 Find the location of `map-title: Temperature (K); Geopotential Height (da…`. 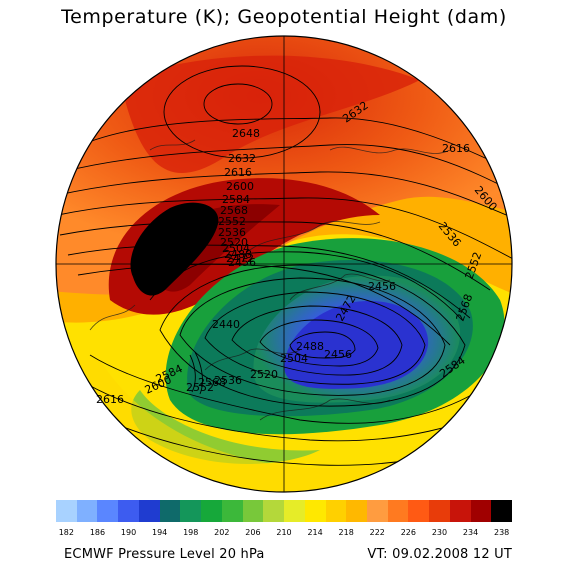

map-title: Temperature (K); Geopotential Height (da… is located at coordinates (284, 17).